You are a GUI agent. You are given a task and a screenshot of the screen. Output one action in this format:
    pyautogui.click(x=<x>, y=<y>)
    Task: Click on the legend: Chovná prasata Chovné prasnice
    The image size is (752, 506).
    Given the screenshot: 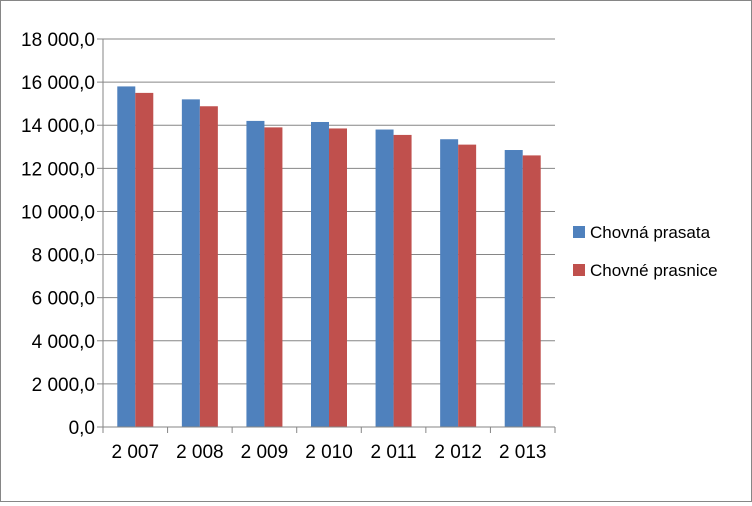 What is the action you would take?
    pyautogui.click(x=645, y=251)
    